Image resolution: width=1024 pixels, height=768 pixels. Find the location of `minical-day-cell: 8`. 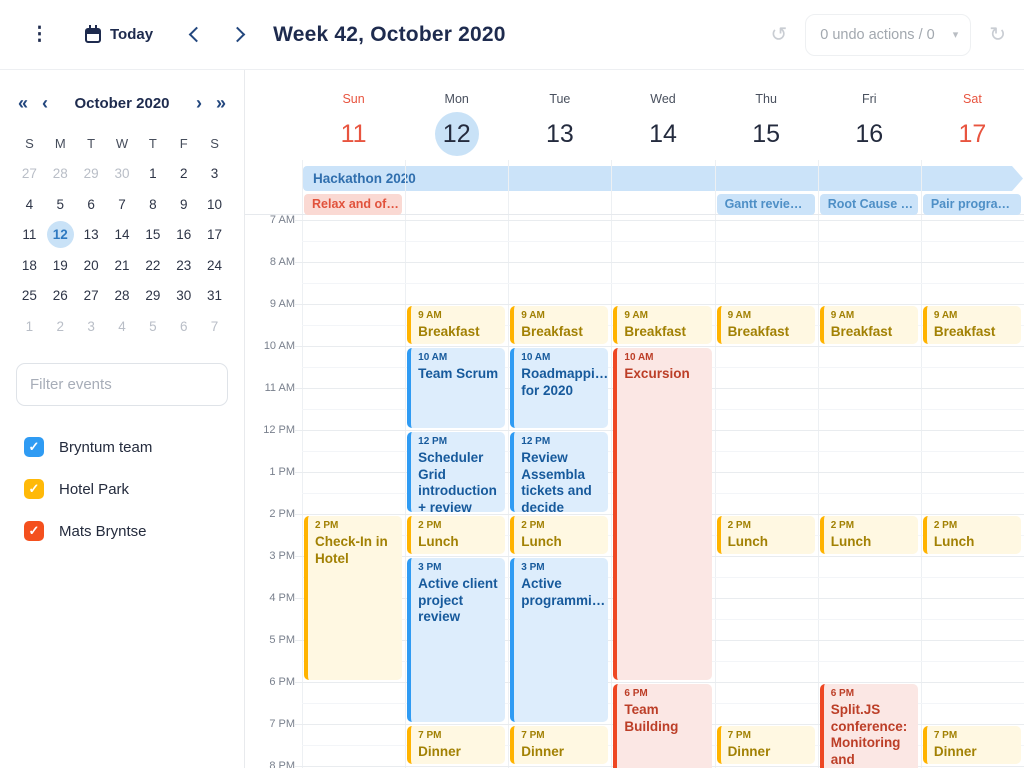

minical-day-cell: 8 is located at coordinates (153, 204).